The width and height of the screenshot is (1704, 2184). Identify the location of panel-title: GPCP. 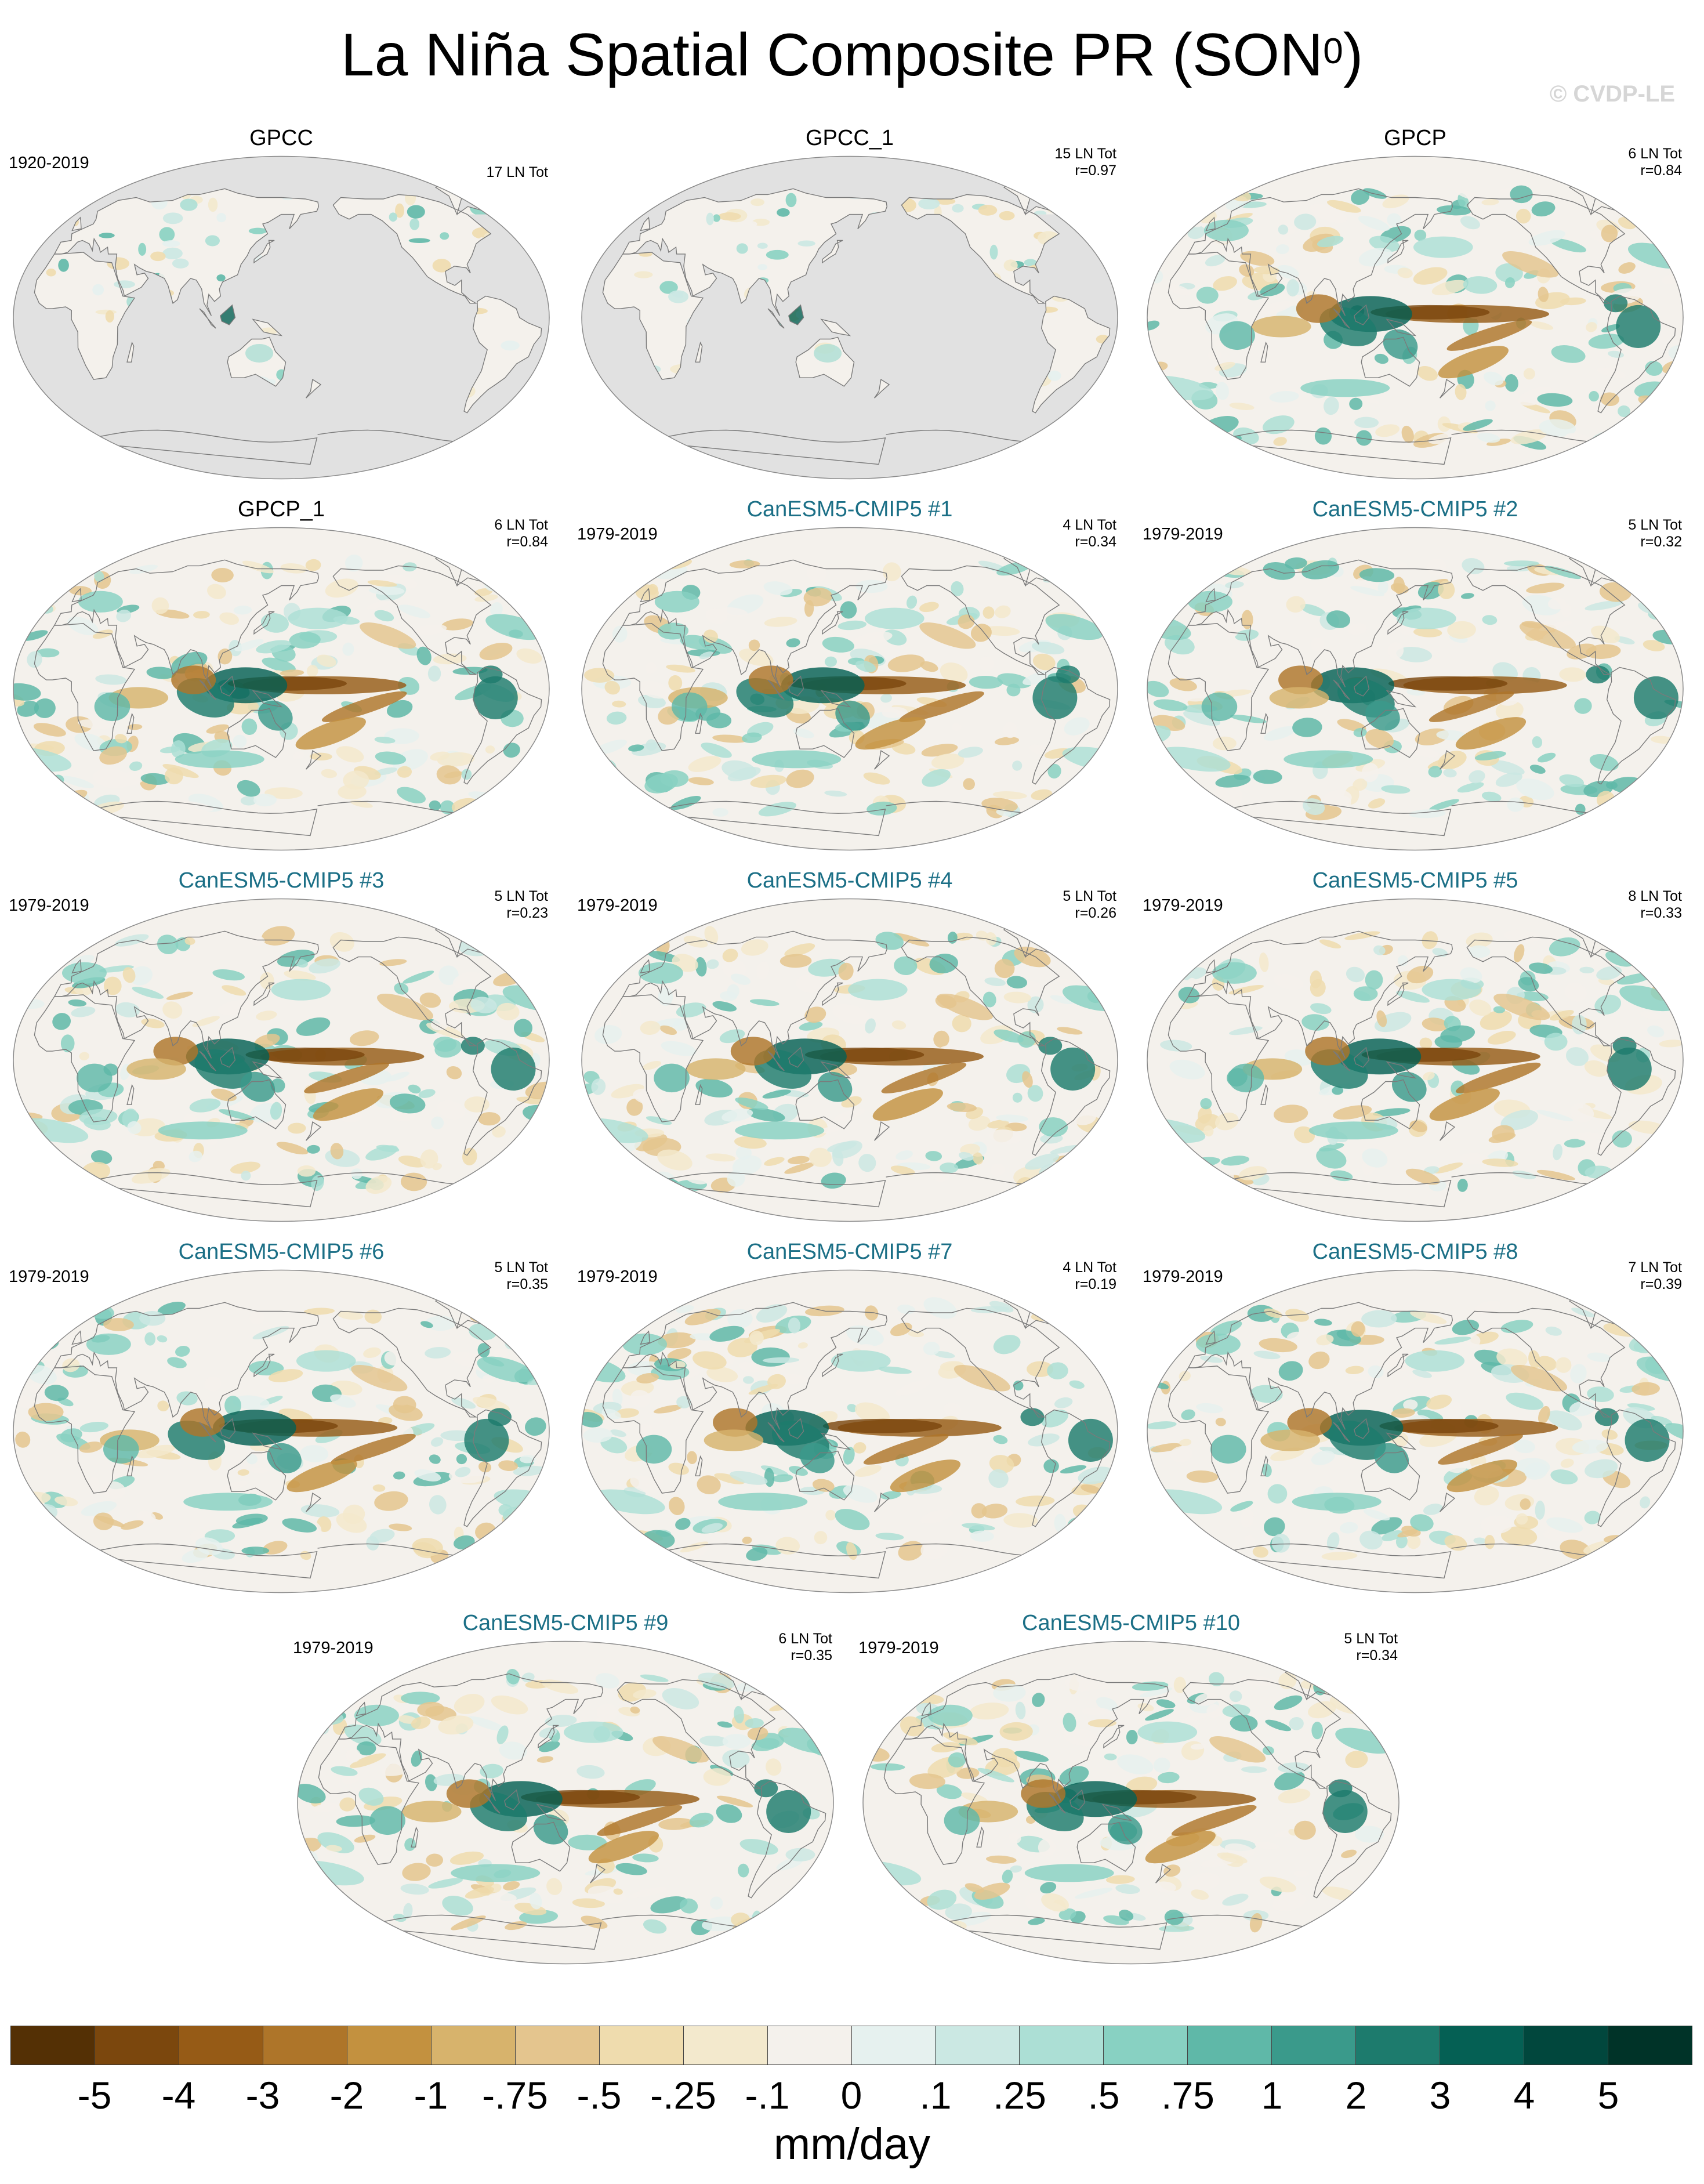
(1415, 138).